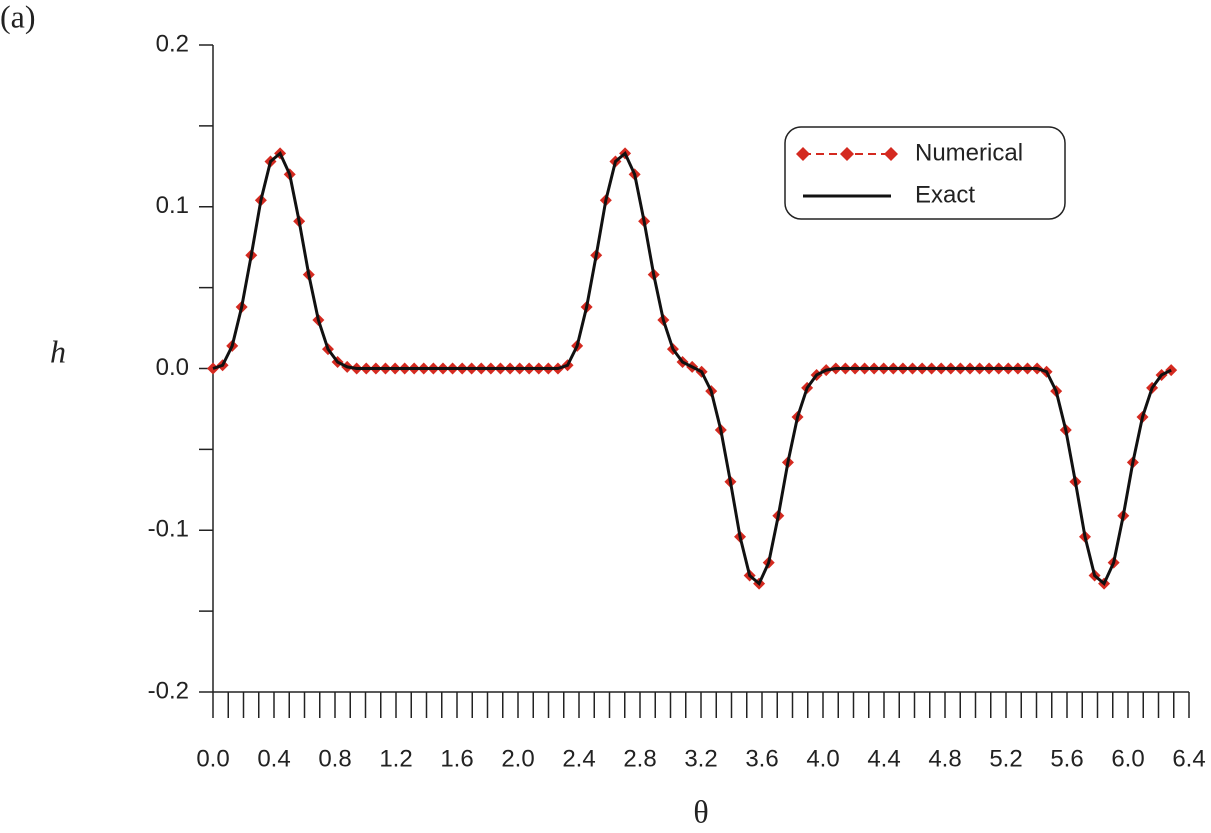 The height and width of the screenshot is (833, 1211). What do you see at coordinates (639, 758) in the screenshot?
I see `x-tick-label: 2.8` at bounding box center [639, 758].